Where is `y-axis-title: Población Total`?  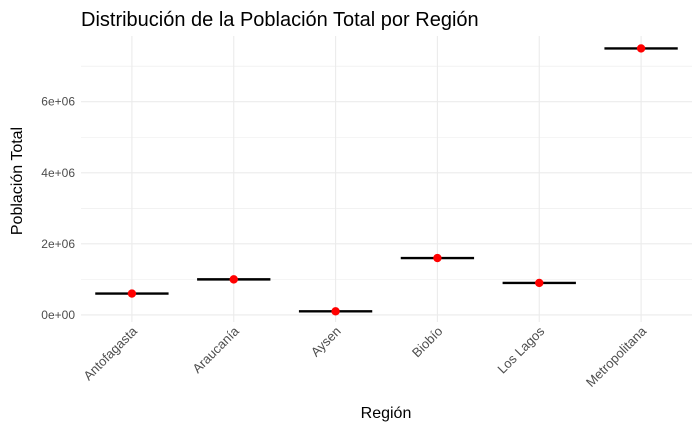 y-axis-title: Población Total is located at coordinates (17, 181).